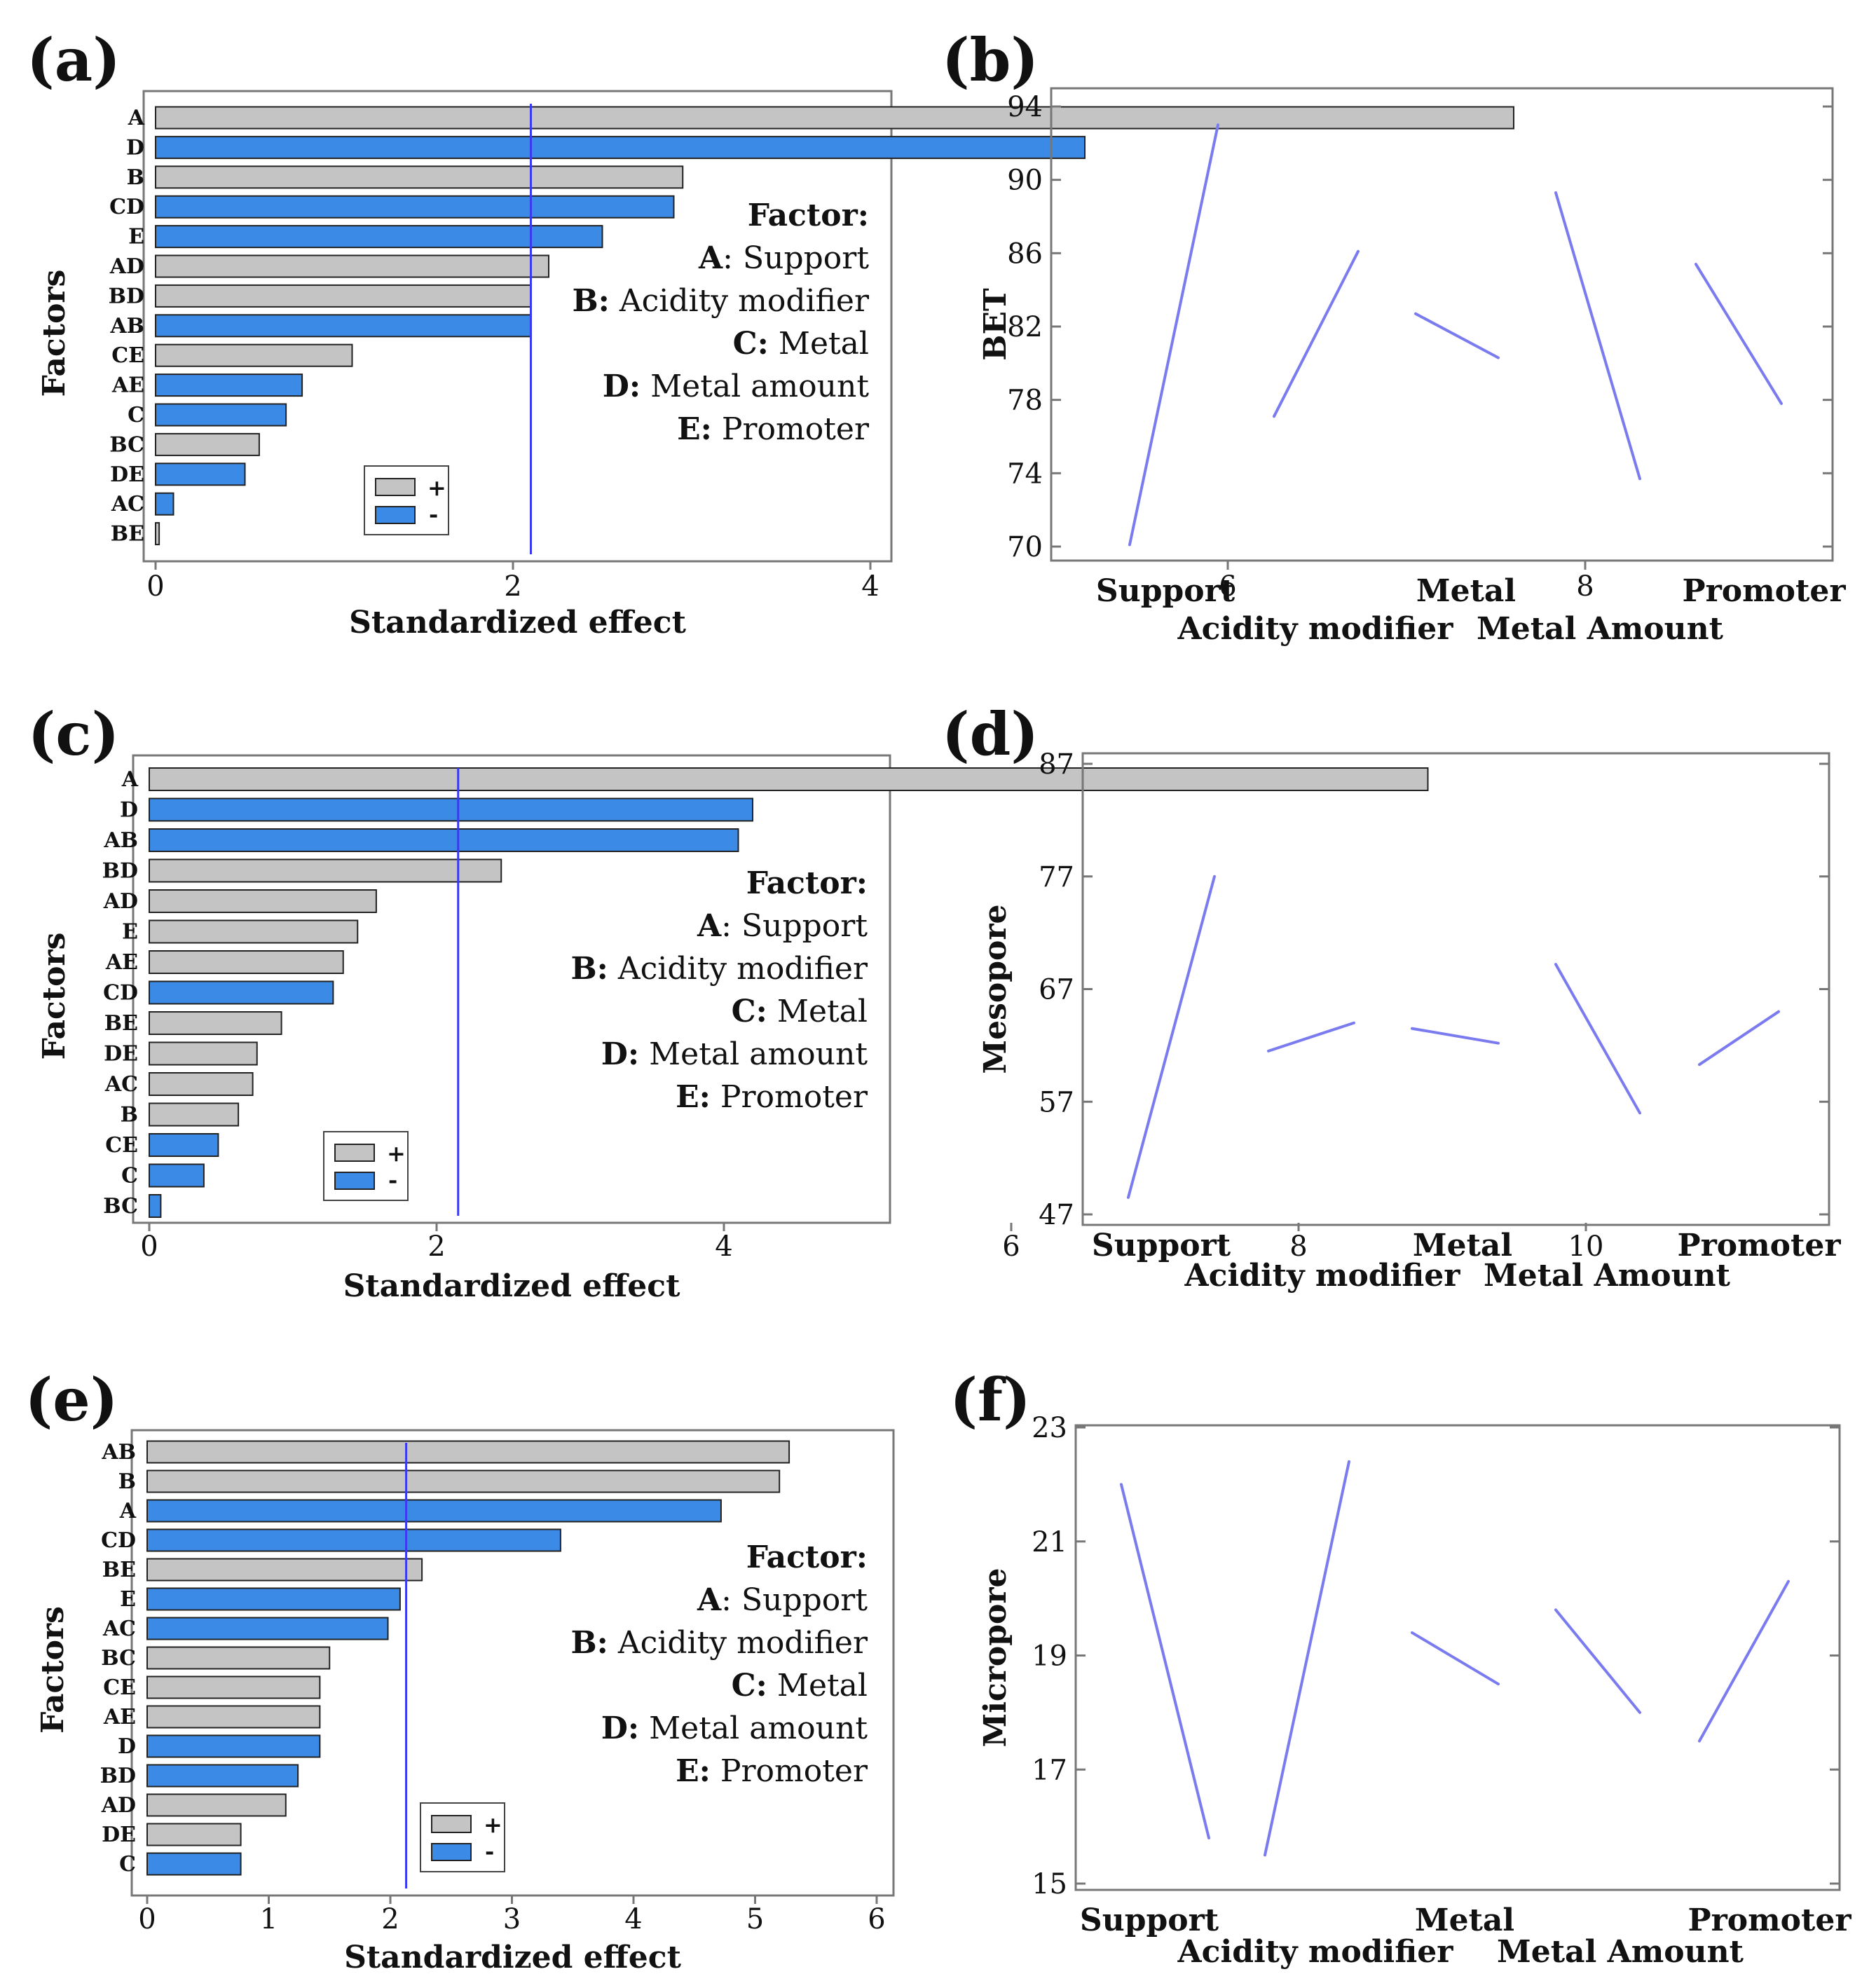  Describe the element at coordinates (1025, 474) in the screenshot. I see `y-tick-label: 74` at that location.